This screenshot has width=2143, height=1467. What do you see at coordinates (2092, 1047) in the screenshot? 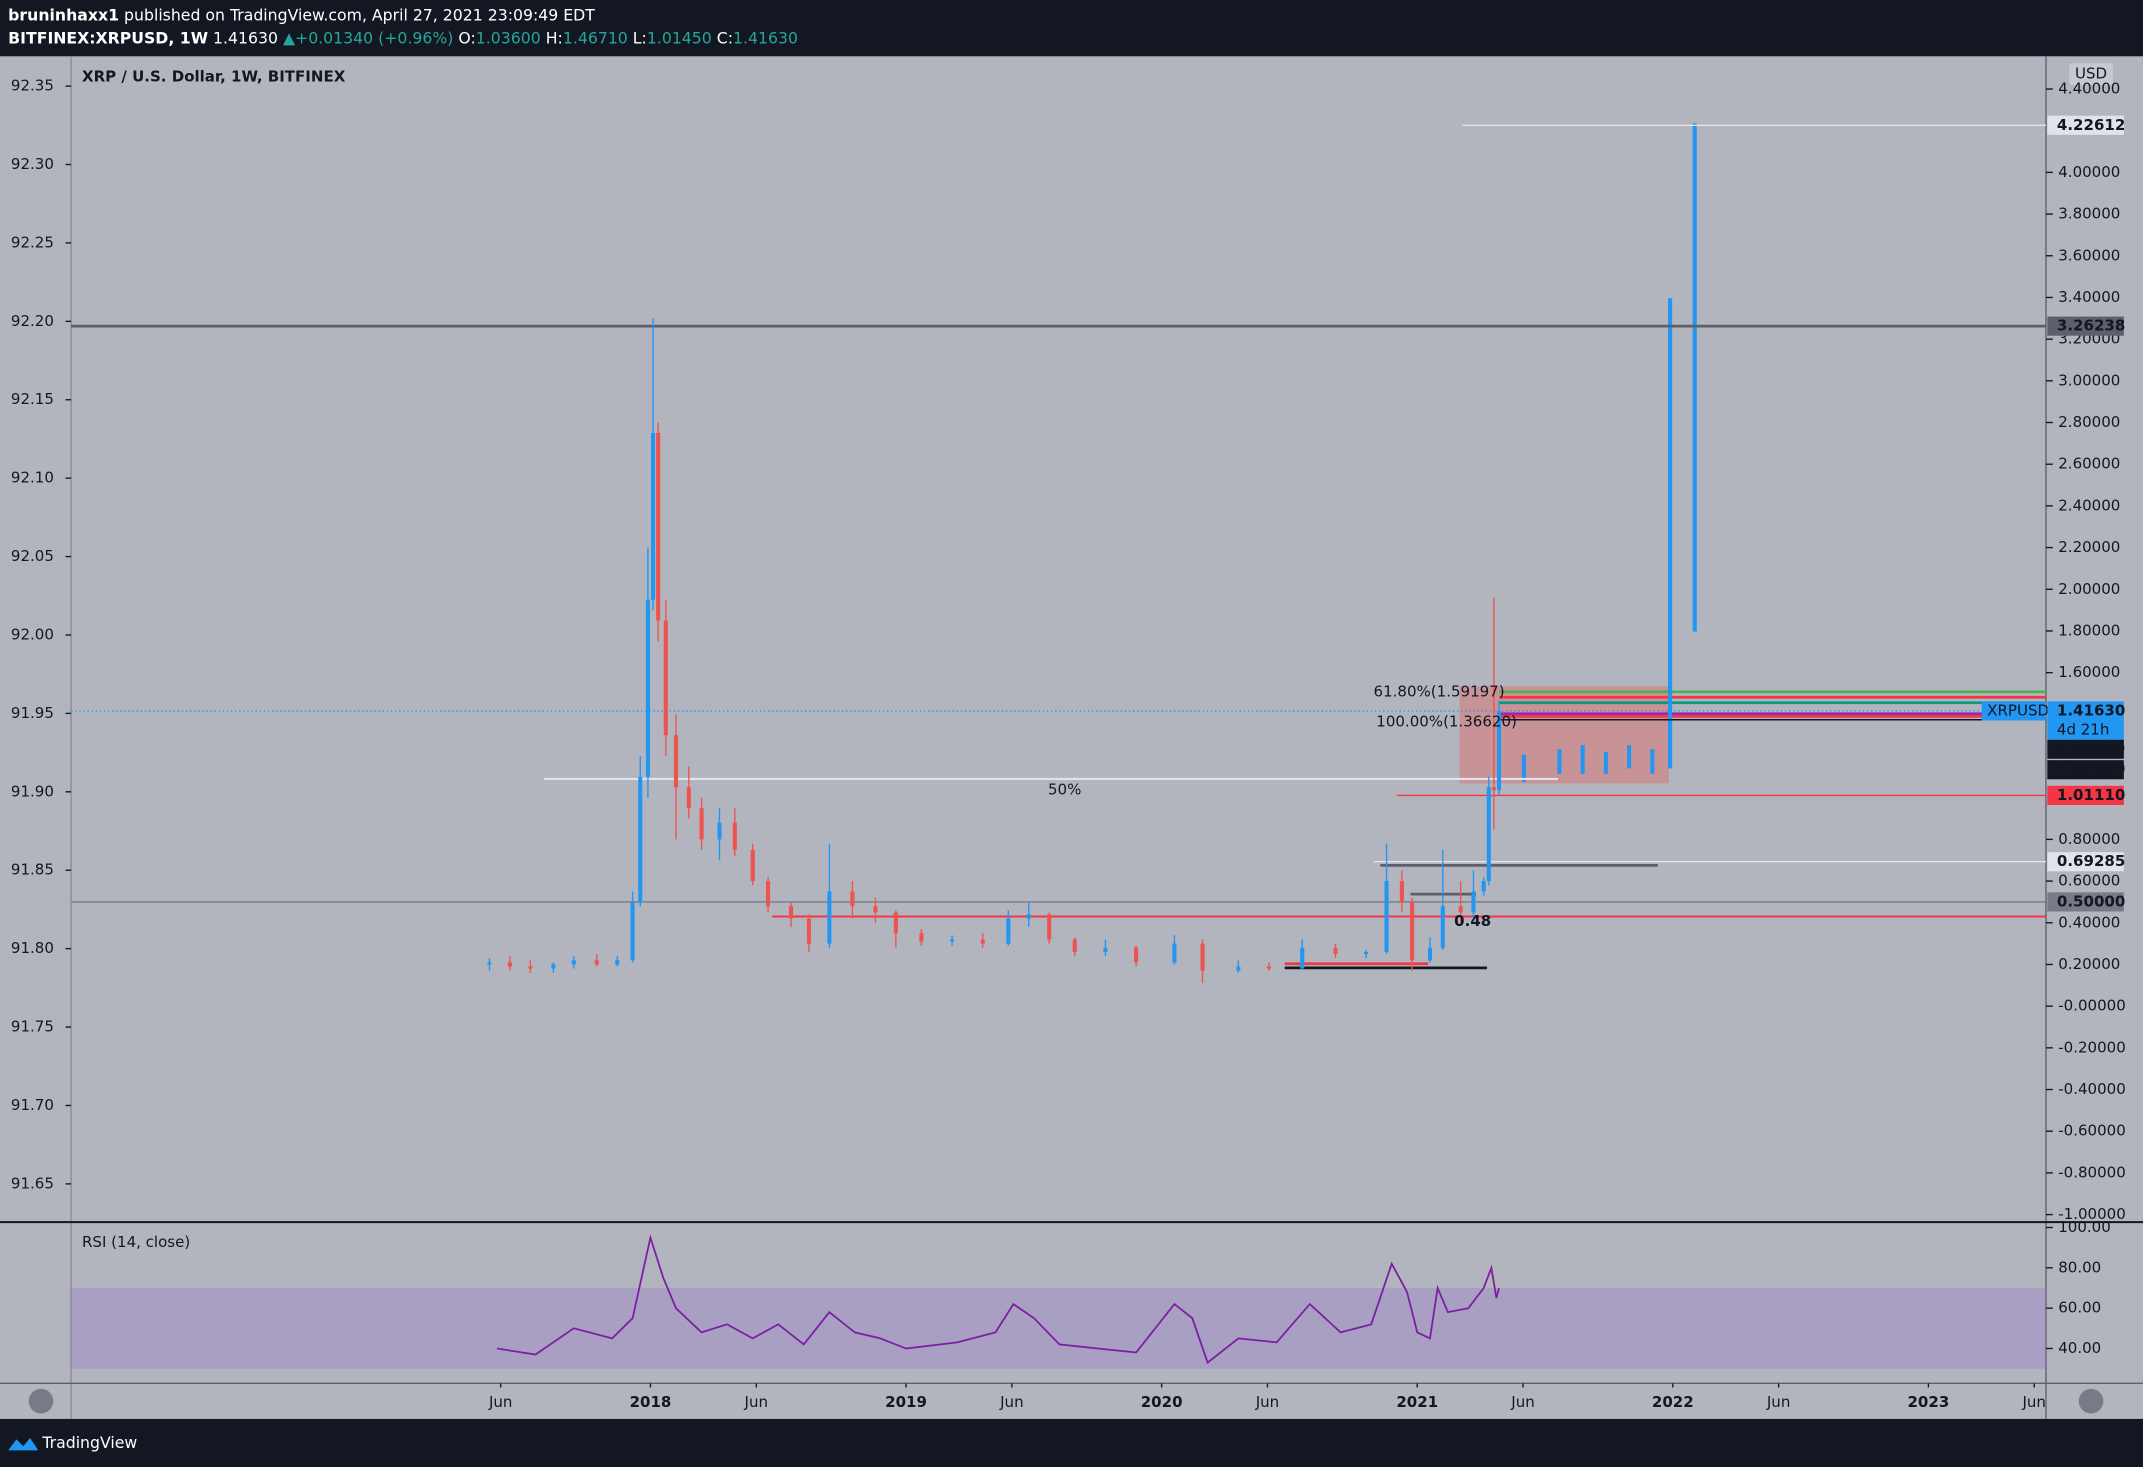
I see `y-tick-label: -0.20000` at bounding box center [2092, 1047].